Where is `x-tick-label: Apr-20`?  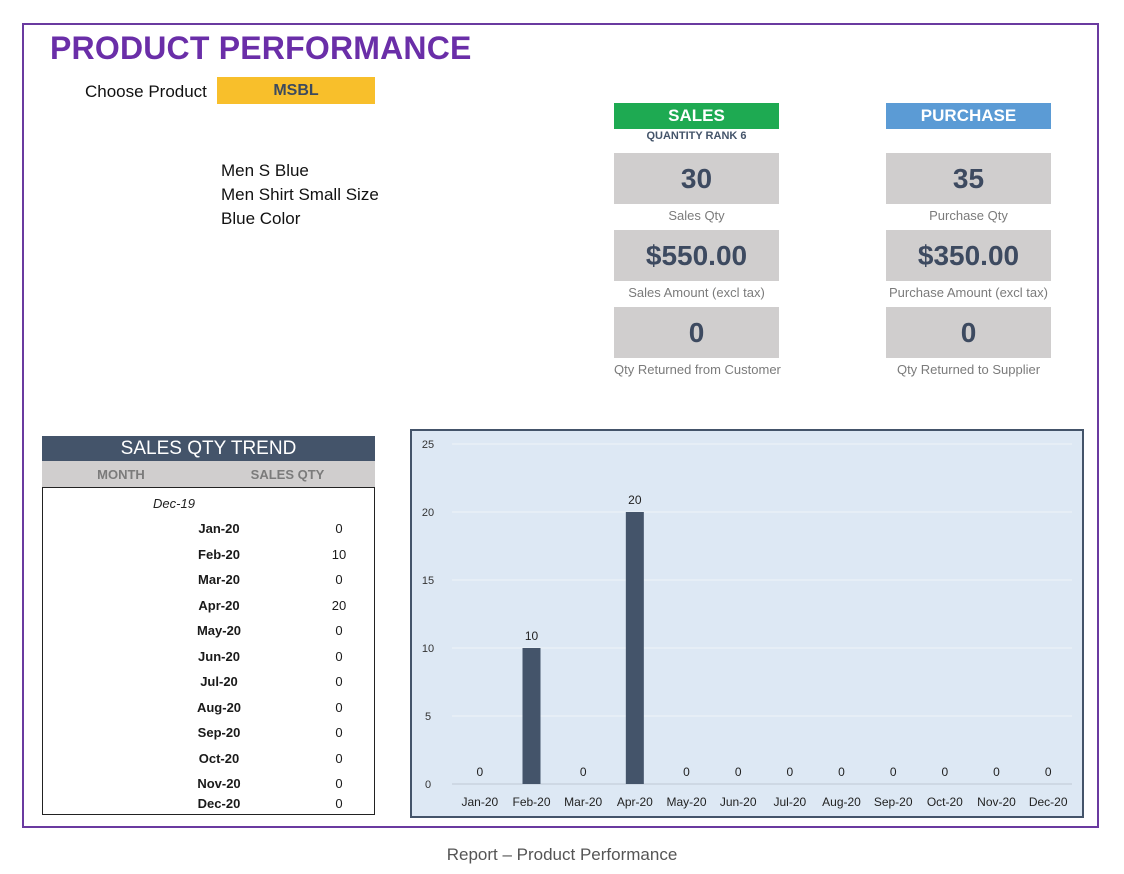 x-tick-label: Apr-20 is located at coordinates (635, 802).